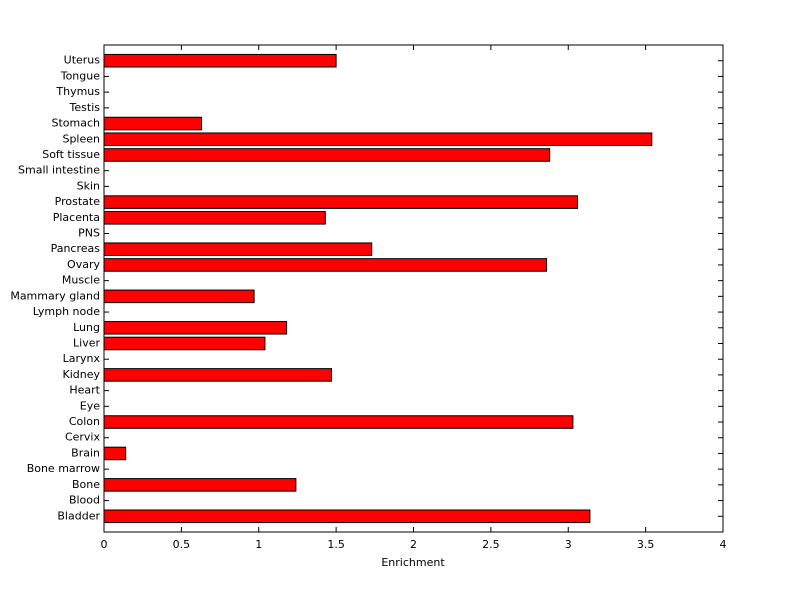 Image resolution: width=800 pixels, height=599 pixels. What do you see at coordinates (104, 544) in the screenshot?
I see `x-tick-label: 0` at bounding box center [104, 544].